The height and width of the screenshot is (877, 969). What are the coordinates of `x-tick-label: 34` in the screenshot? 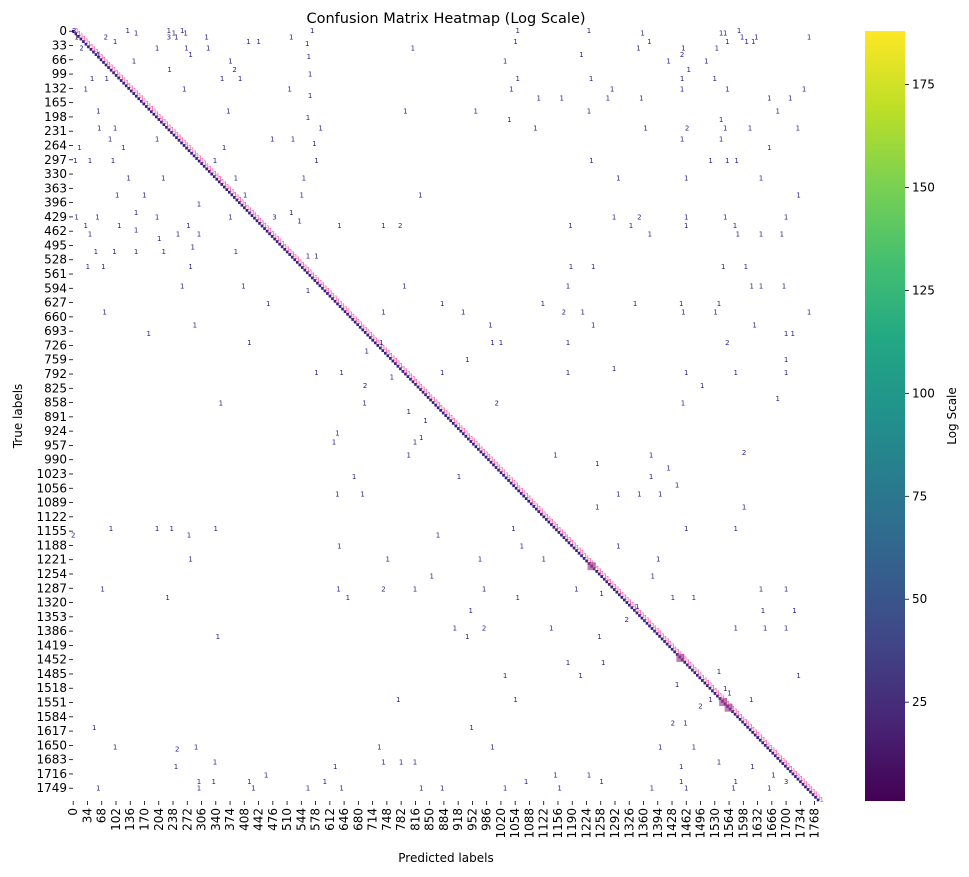 It's located at (87, 815).